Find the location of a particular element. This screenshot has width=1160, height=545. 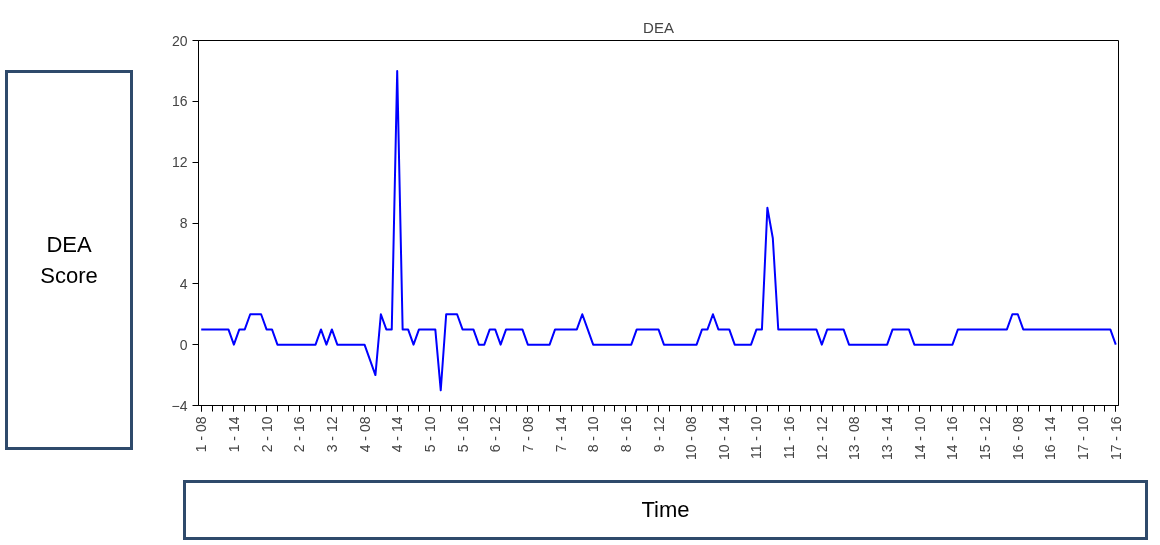

x-tick-label: 17 - 10 is located at coordinates (1083, 438).